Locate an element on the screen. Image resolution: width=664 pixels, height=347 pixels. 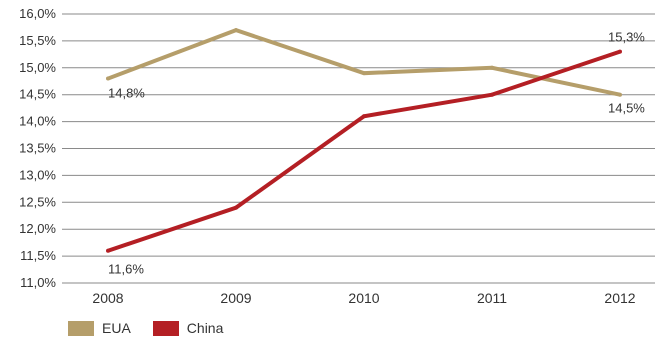
y-tick-label: 13,0% is located at coordinates (37, 174).